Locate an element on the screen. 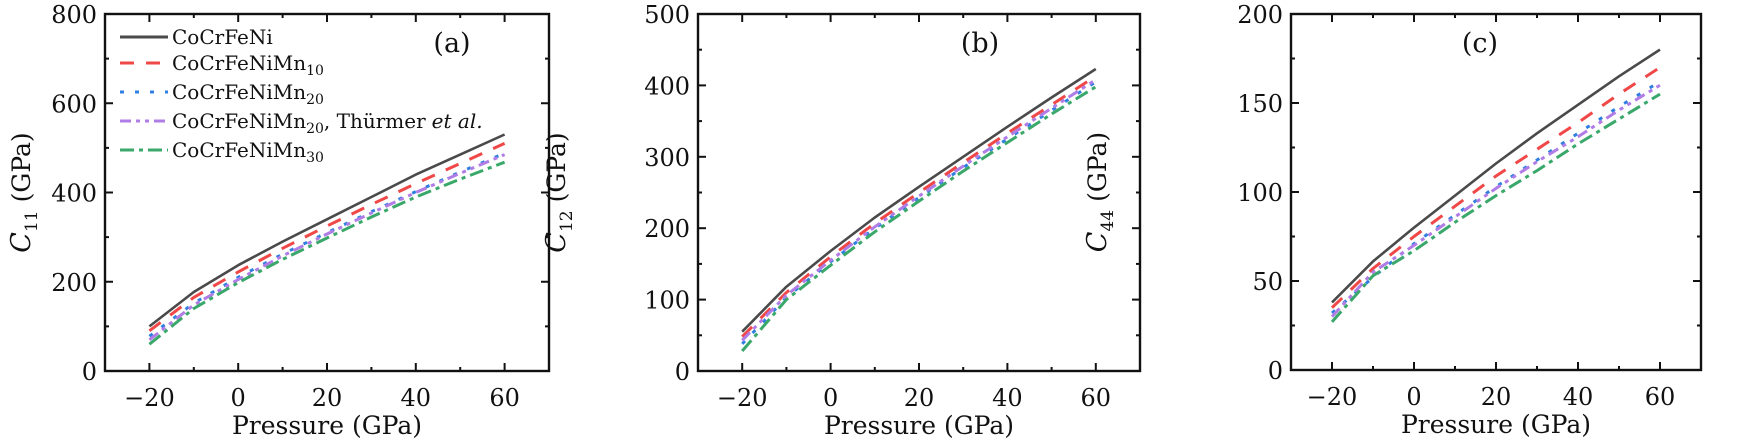 The image size is (1743, 444). legend-label-italic: et al. is located at coordinates (457, 121).